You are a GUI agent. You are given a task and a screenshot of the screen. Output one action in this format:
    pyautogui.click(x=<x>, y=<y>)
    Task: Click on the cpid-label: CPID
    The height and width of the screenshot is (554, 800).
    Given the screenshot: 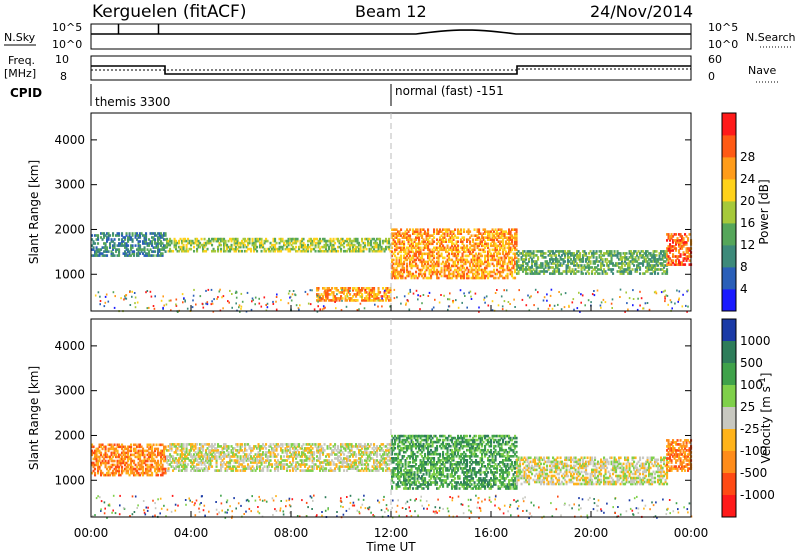 What is the action you would take?
    pyautogui.click(x=26, y=93)
    